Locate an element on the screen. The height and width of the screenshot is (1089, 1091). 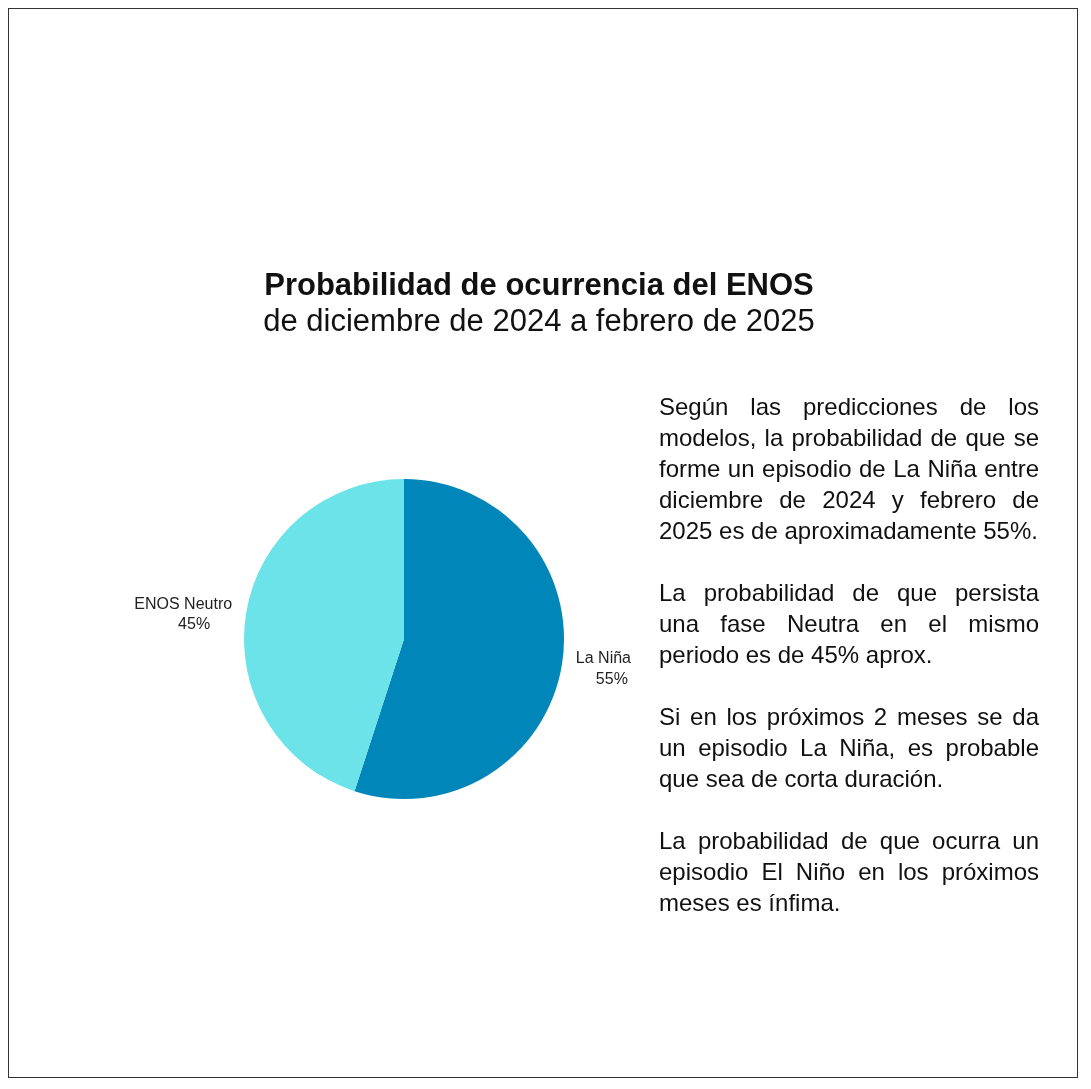
text: La probabilidad de que ocurra un episodio El Niño en los próximos meses es ínfima. is located at coordinates (849, 872).